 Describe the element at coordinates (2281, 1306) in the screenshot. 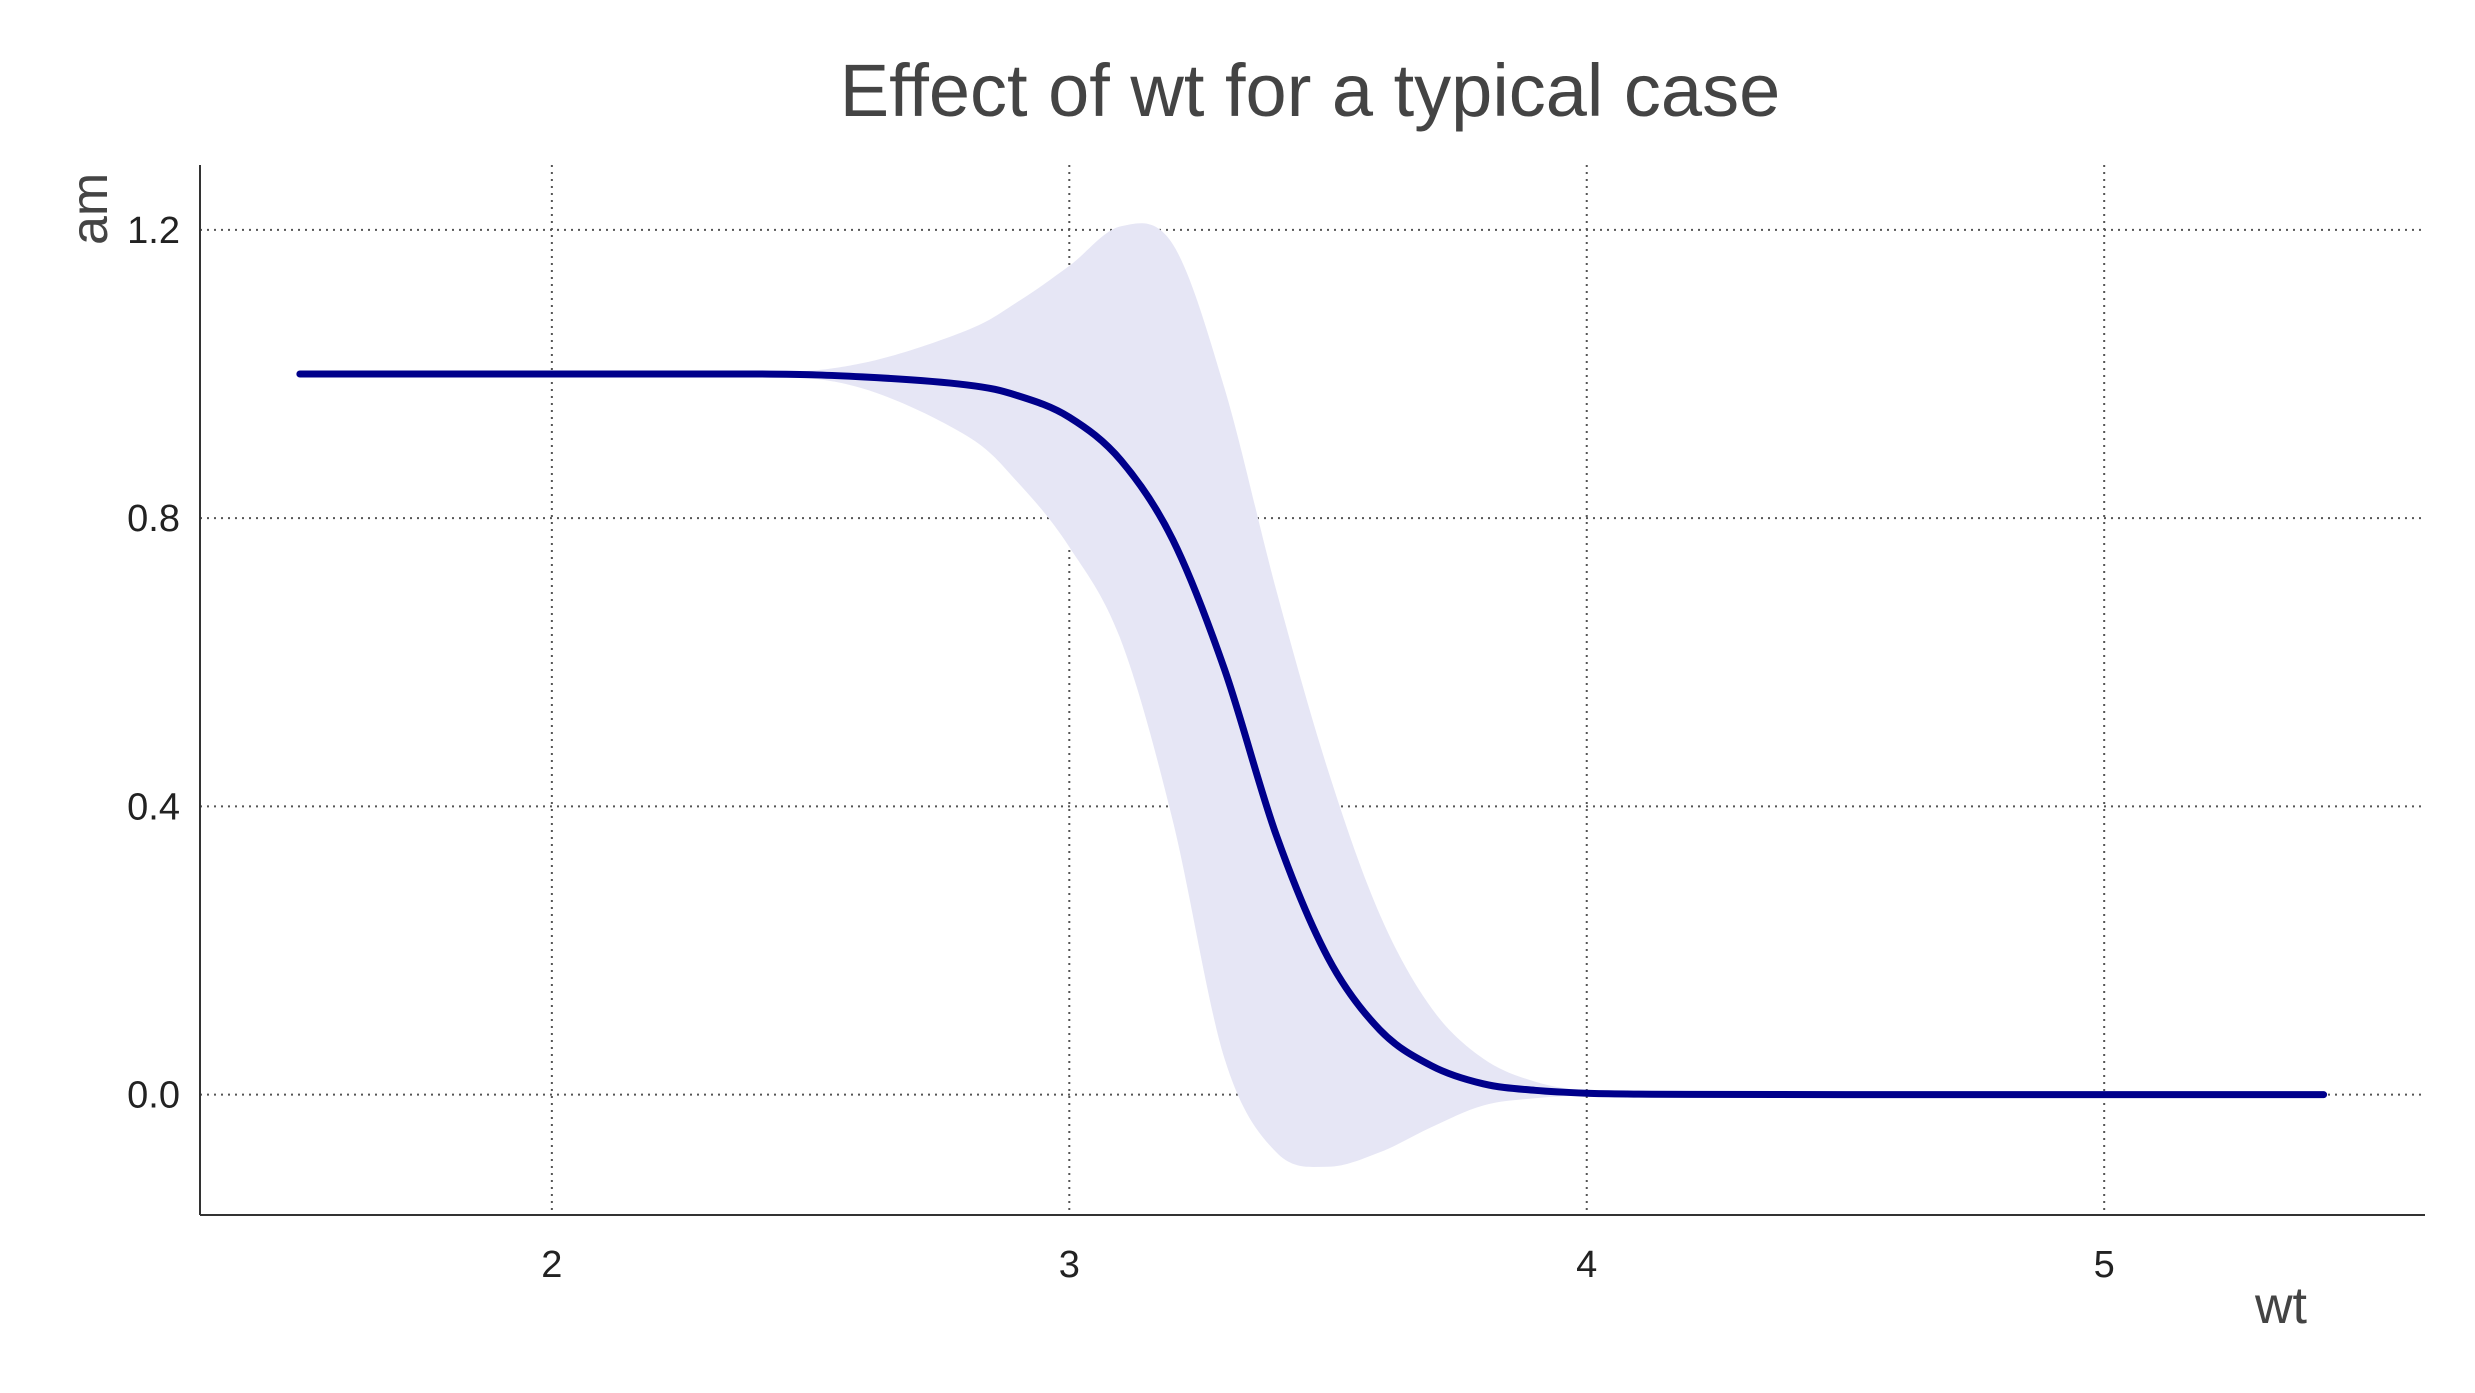

I see `x-axis-label: wt` at that location.